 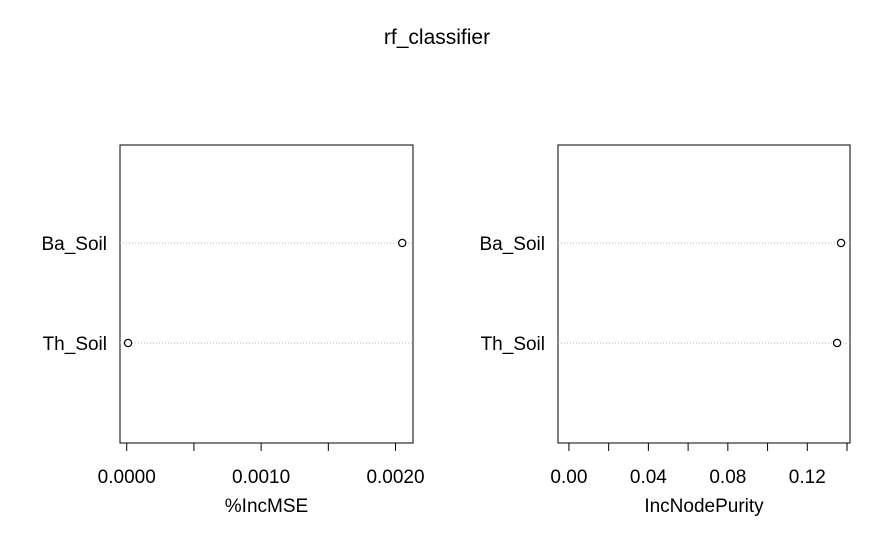 I want to click on x-tick-label: 0.0020, so click(x=395, y=477).